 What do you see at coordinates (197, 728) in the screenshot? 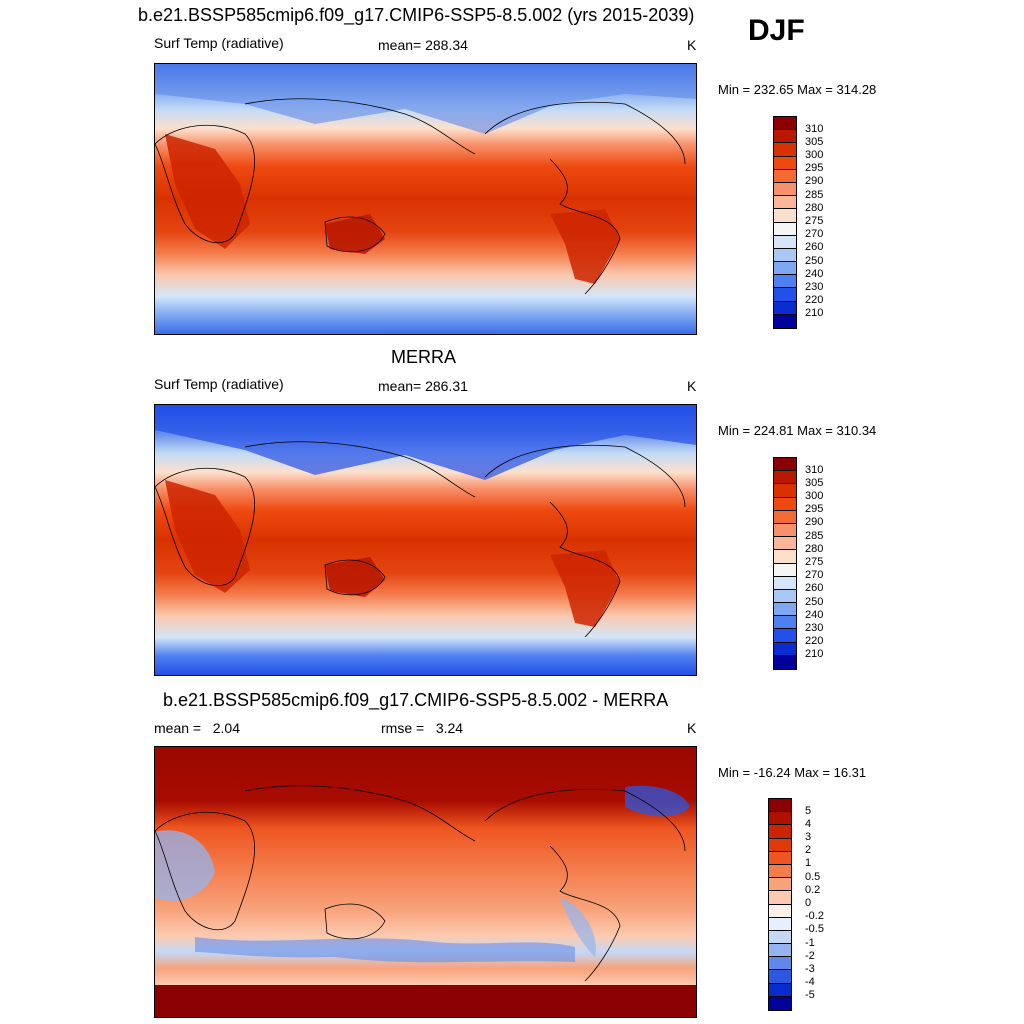
I see `panel3-mean-label: mean = 2.04` at bounding box center [197, 728].